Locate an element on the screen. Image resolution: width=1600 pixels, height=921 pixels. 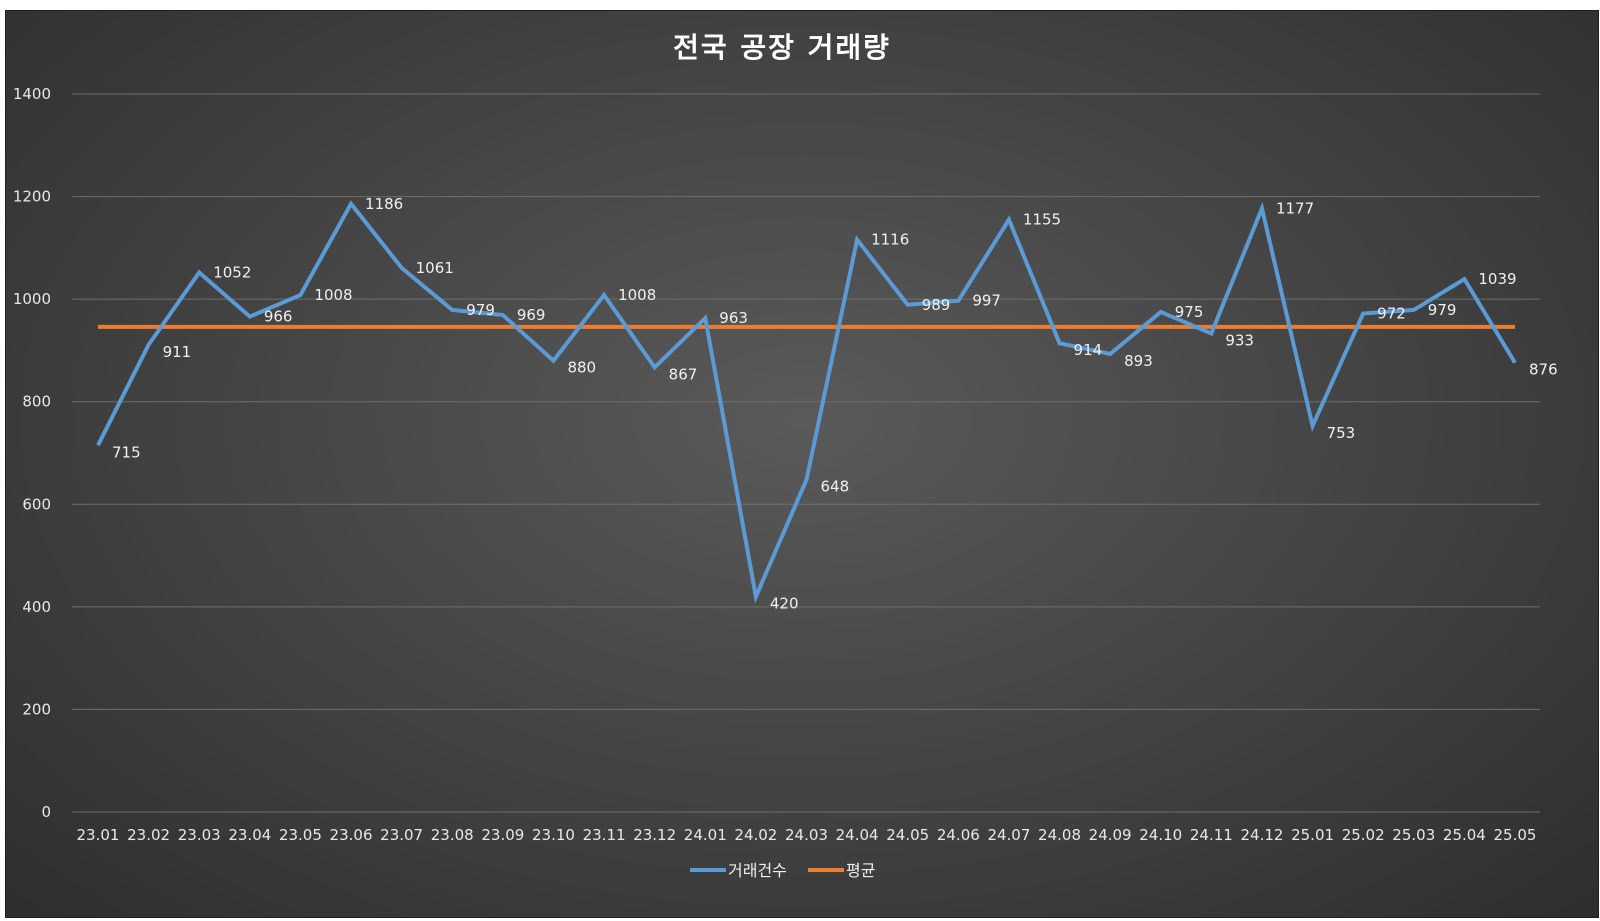
data-label: 715 is located at coordinates (126, 452).